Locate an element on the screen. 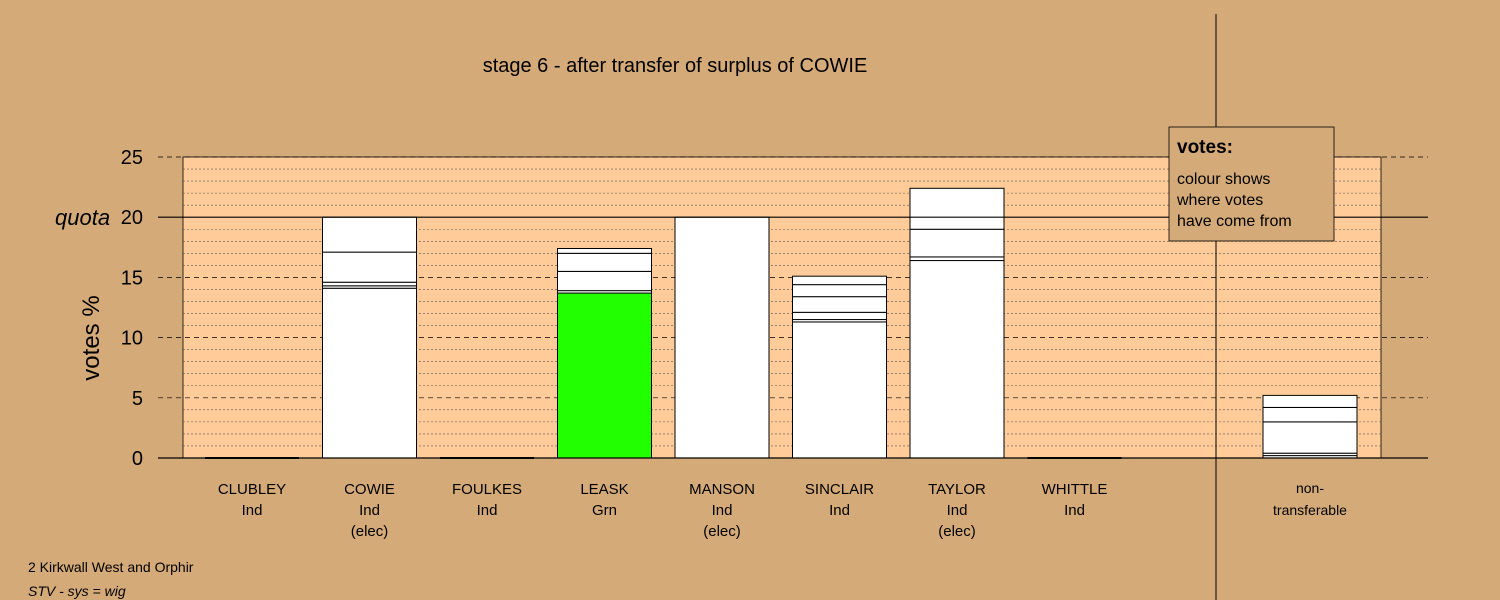  legend-title: votes: is located at coordinates (1205, 147).